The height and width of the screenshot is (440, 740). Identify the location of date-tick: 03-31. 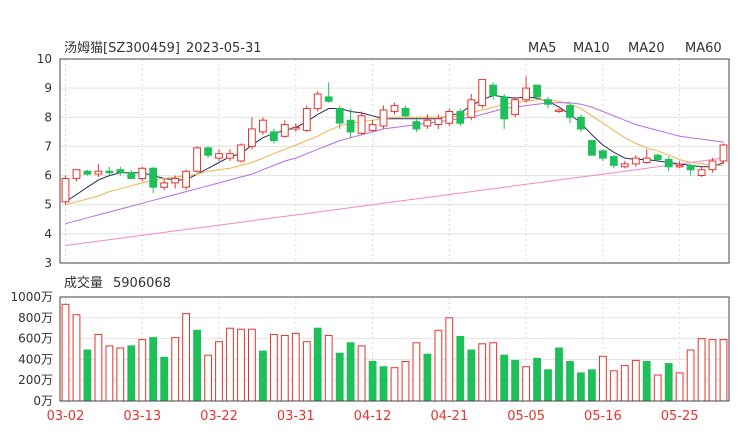
(296, 416).